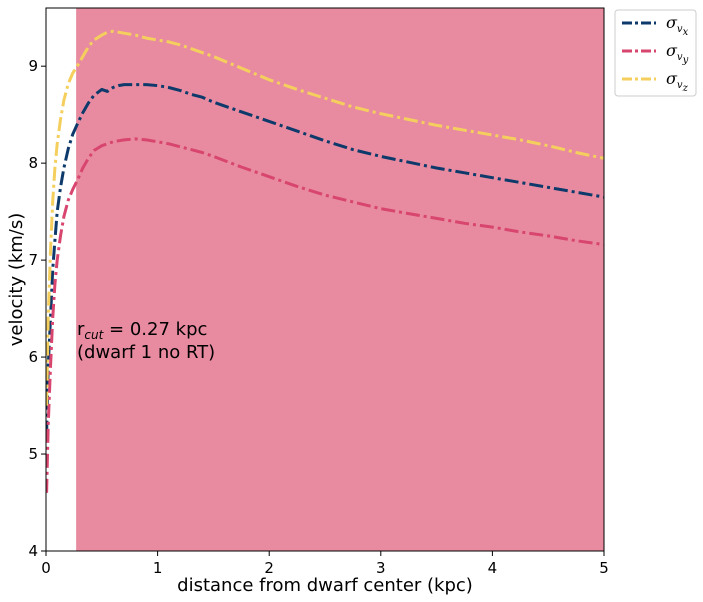  Describe the element at coordinates (33, 260) in the screenshot. I see `y-tick-label: 7` at that location.